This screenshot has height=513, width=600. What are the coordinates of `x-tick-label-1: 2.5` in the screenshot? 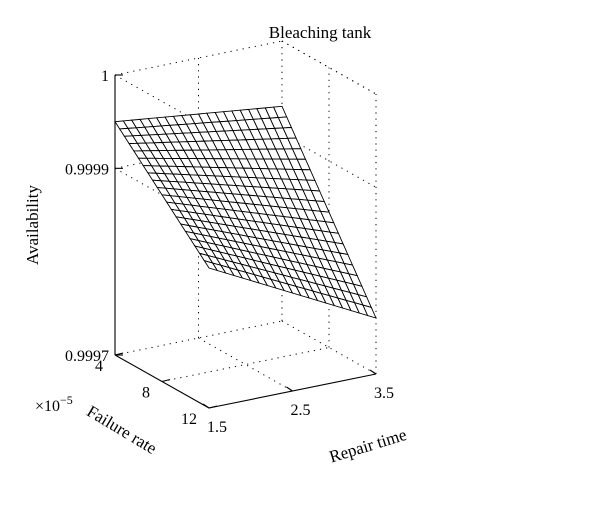 It's located at (301, 410).